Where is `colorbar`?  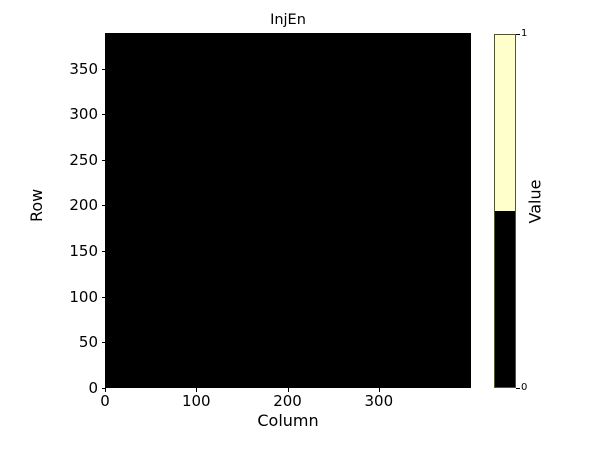 colorbar is located at coordinates (505, 211).